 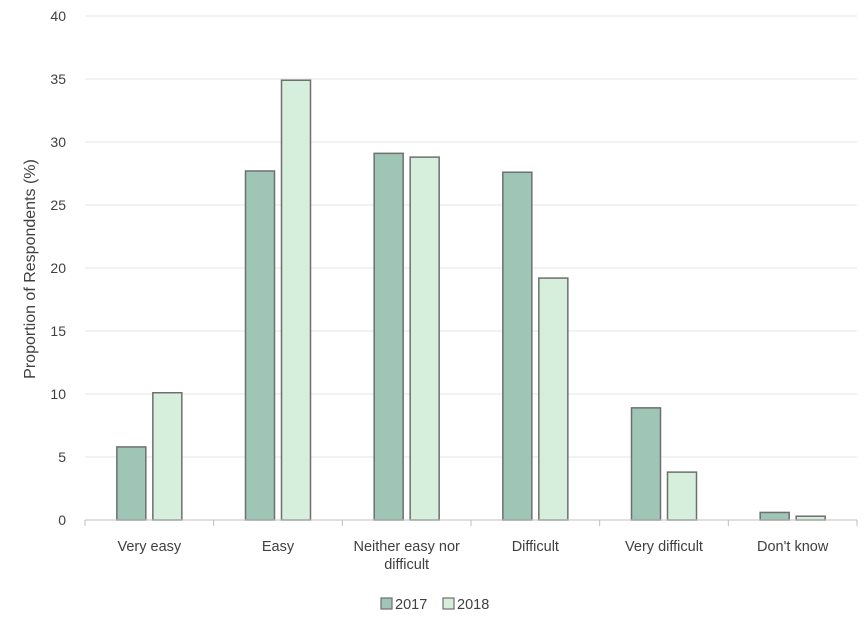 What do you see at coordinates (58, 331) in the screenshot?
I see `y-tick-label: 15` at bounding box center [58, 331].